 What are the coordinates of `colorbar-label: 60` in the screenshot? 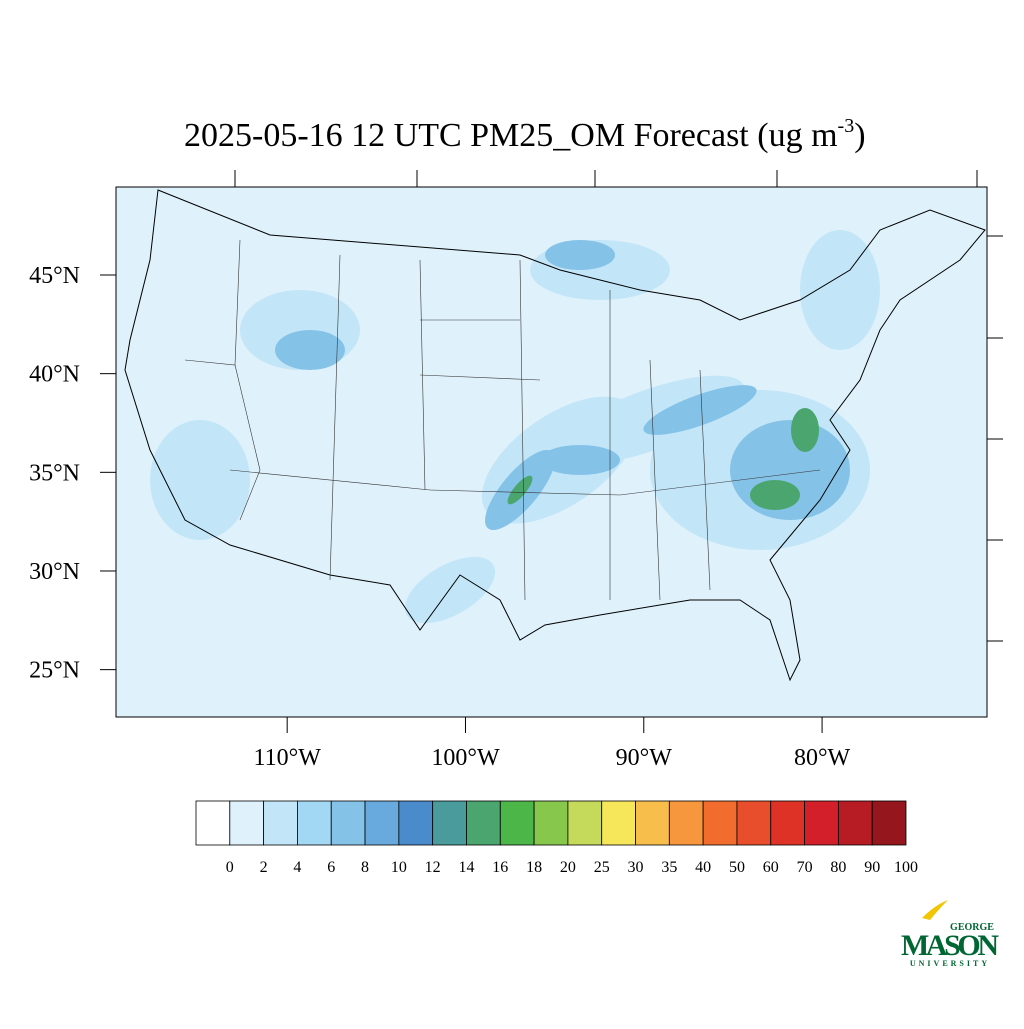 It's located at (771, 867).